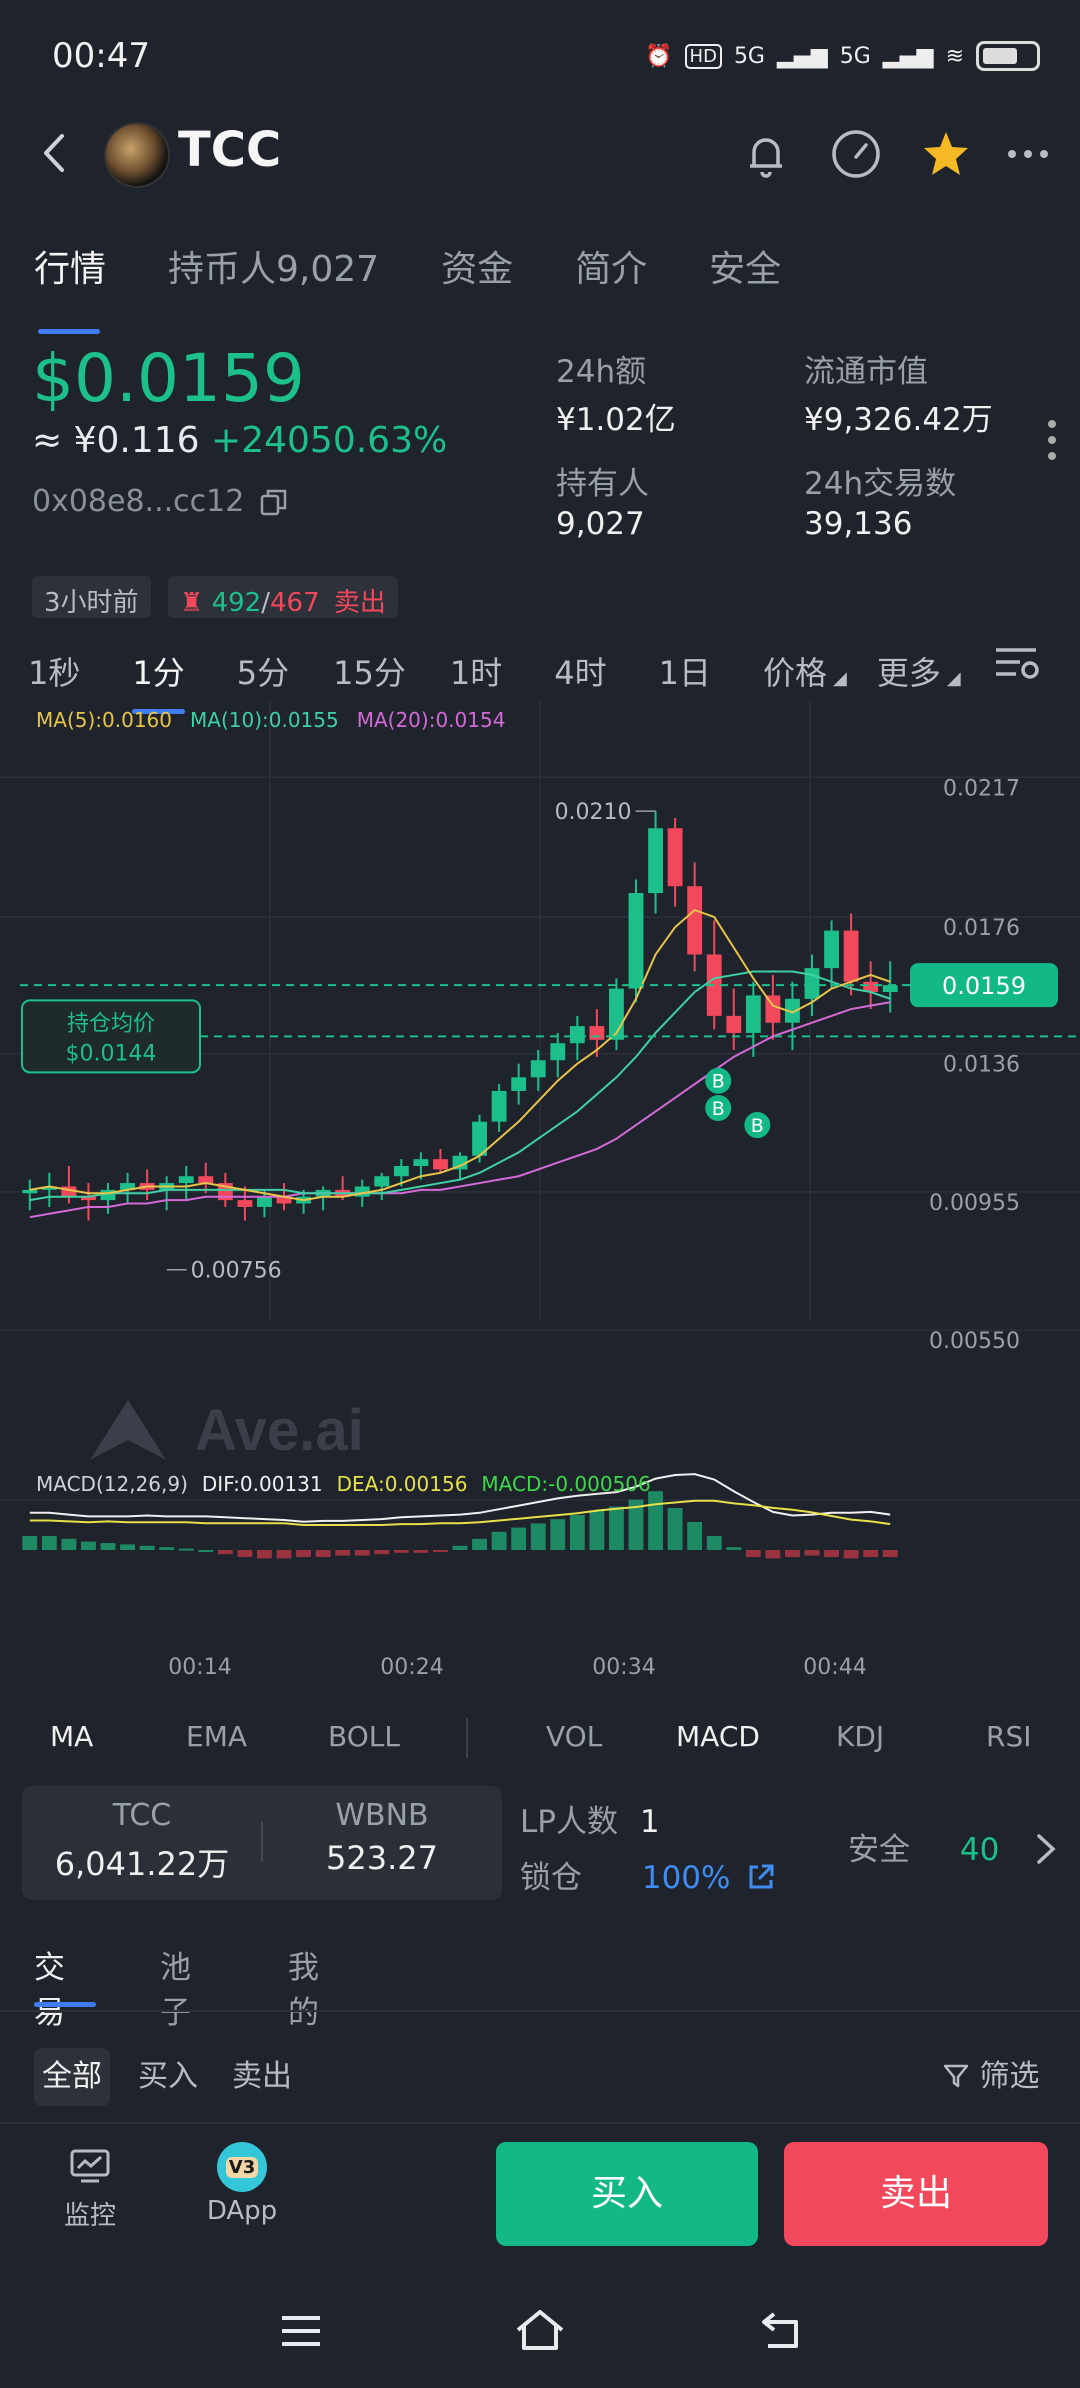  I want to click on filter-buy: 买入, so click(168, 2076).